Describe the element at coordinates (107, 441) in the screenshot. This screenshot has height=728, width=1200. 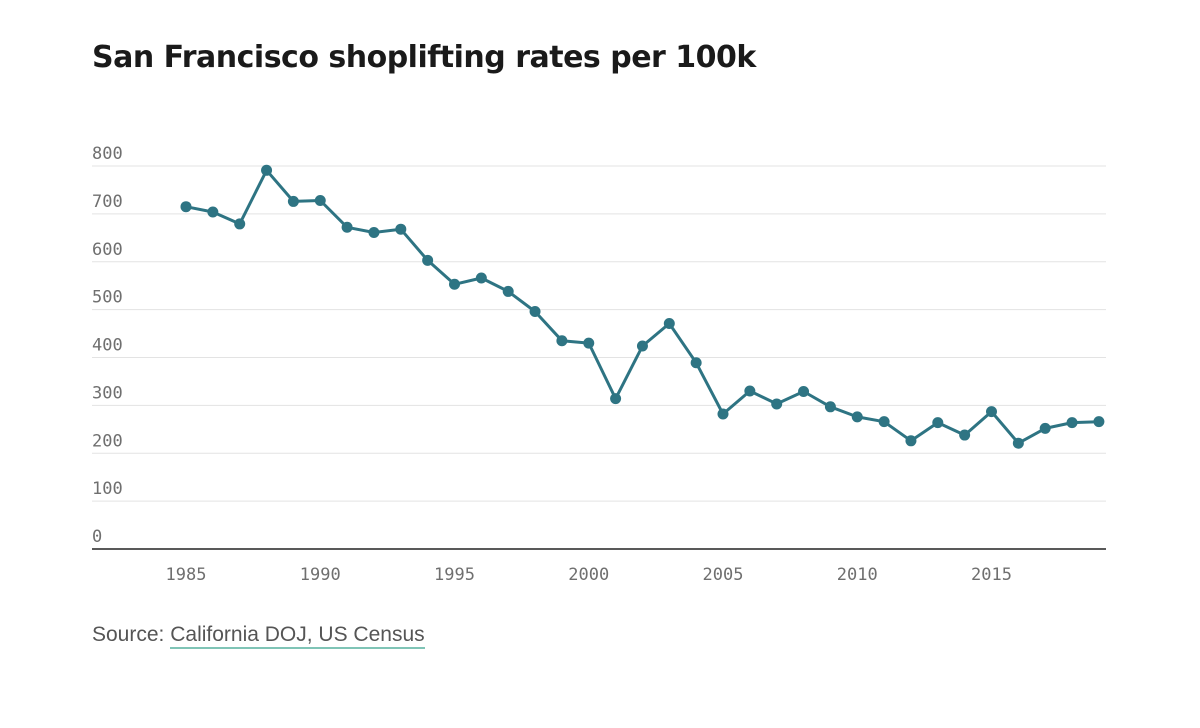
I see `y-tick-label: 200` at that location.